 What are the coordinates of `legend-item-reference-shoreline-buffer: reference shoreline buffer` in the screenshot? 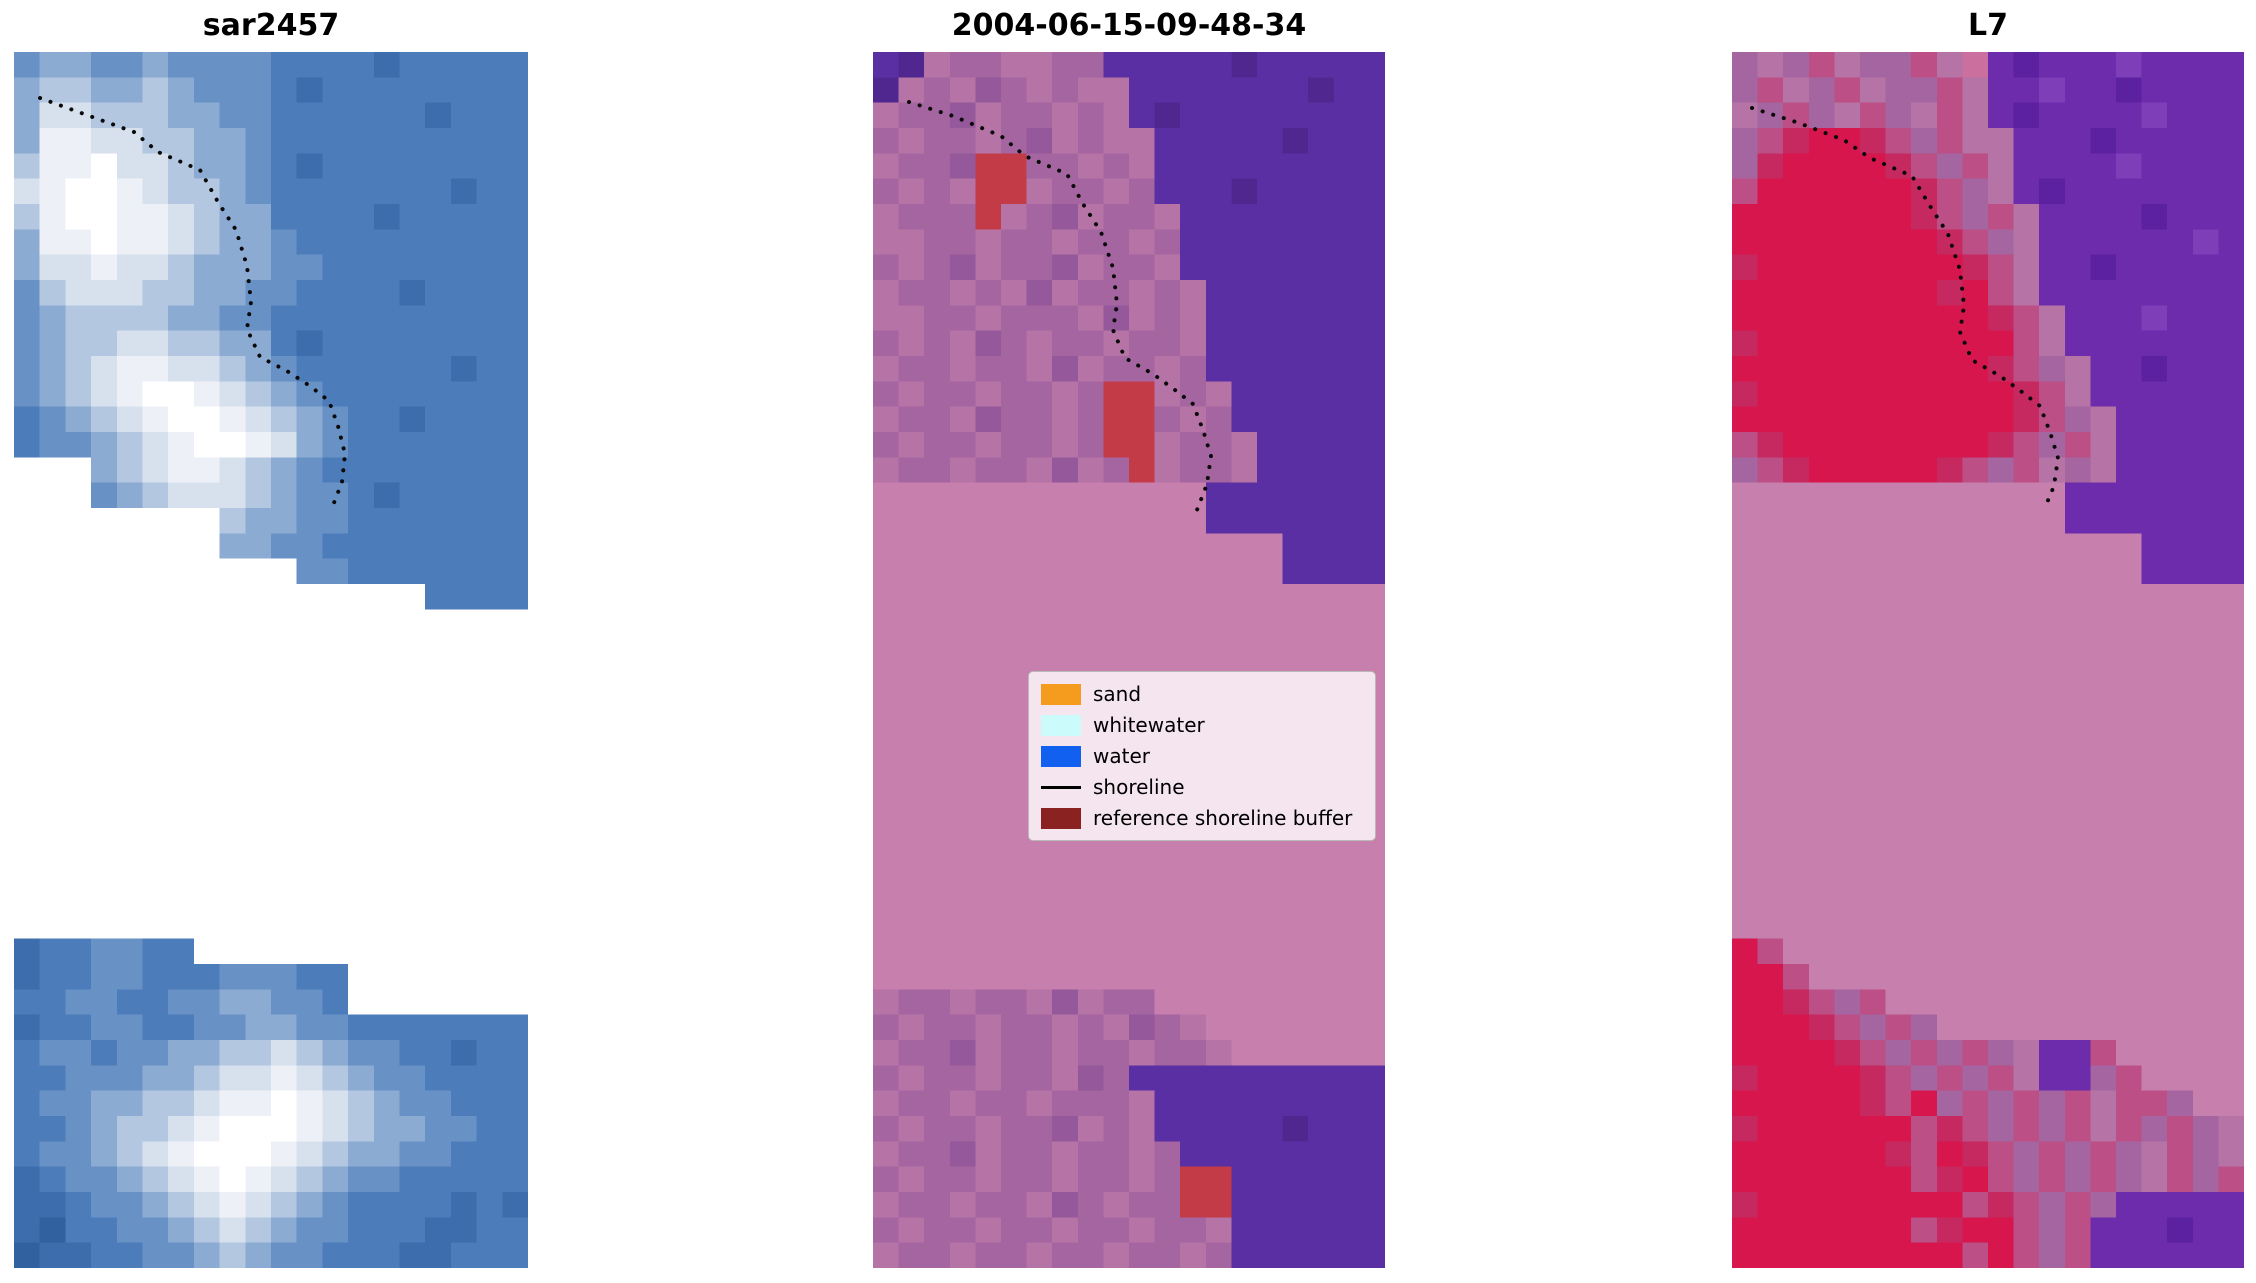 It's located at (1202, 818).